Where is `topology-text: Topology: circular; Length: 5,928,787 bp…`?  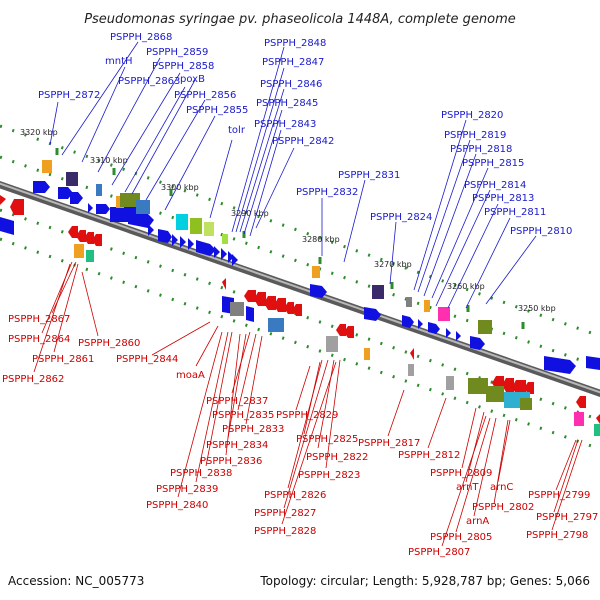
topology-text: Topology: circular; Length: 5,928,787 bp… is located at coordinates (424, 581).